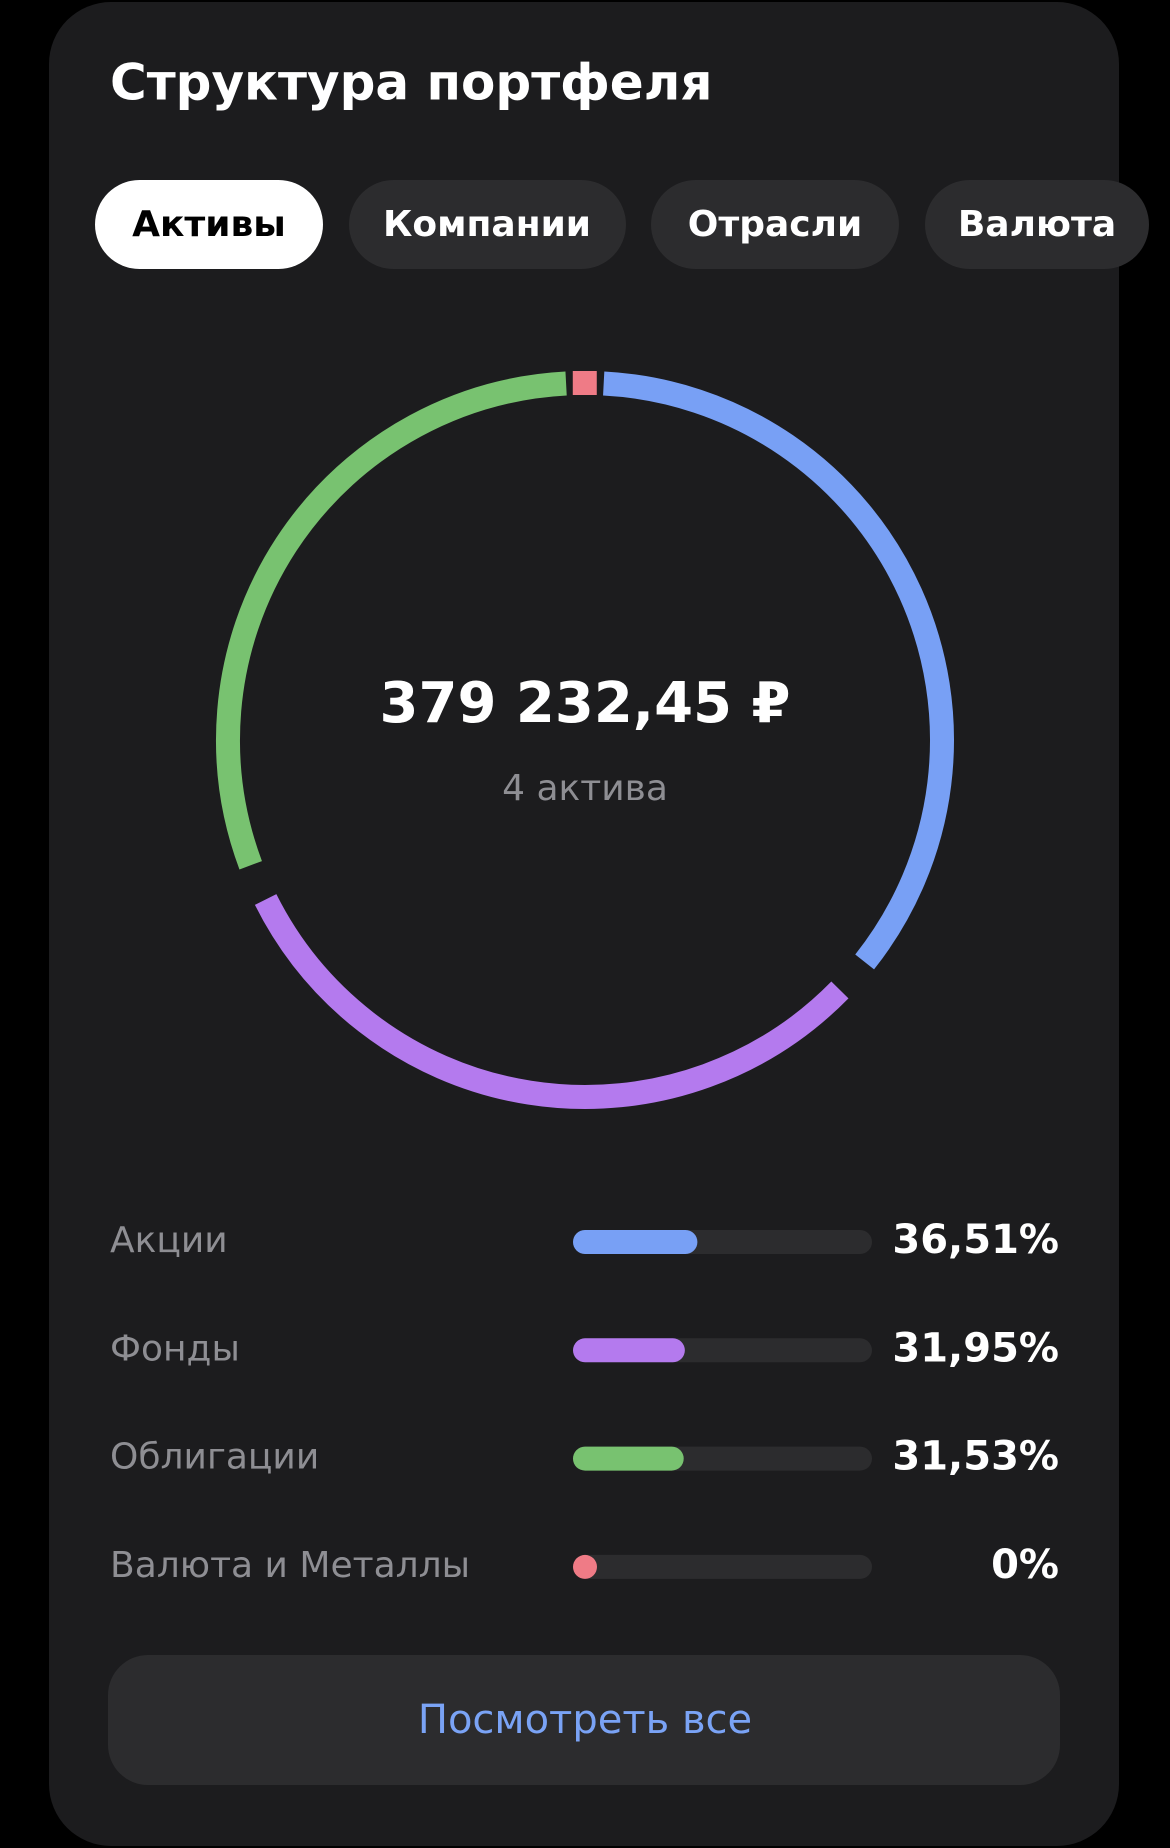 This screenshot has height=1848, width=1170. I want to click on button-background, so click(584, 1720).